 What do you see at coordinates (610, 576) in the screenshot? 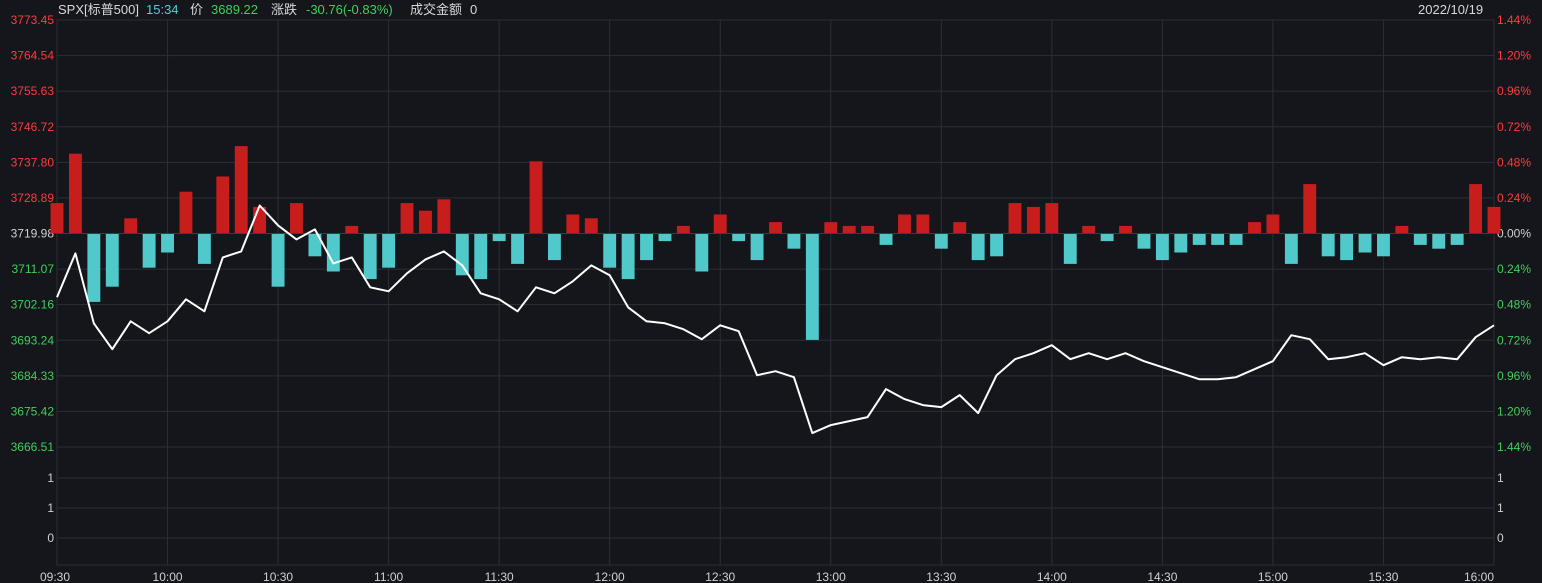
I see `x-tick-label: 12:00` at bounding box center [610, 576].